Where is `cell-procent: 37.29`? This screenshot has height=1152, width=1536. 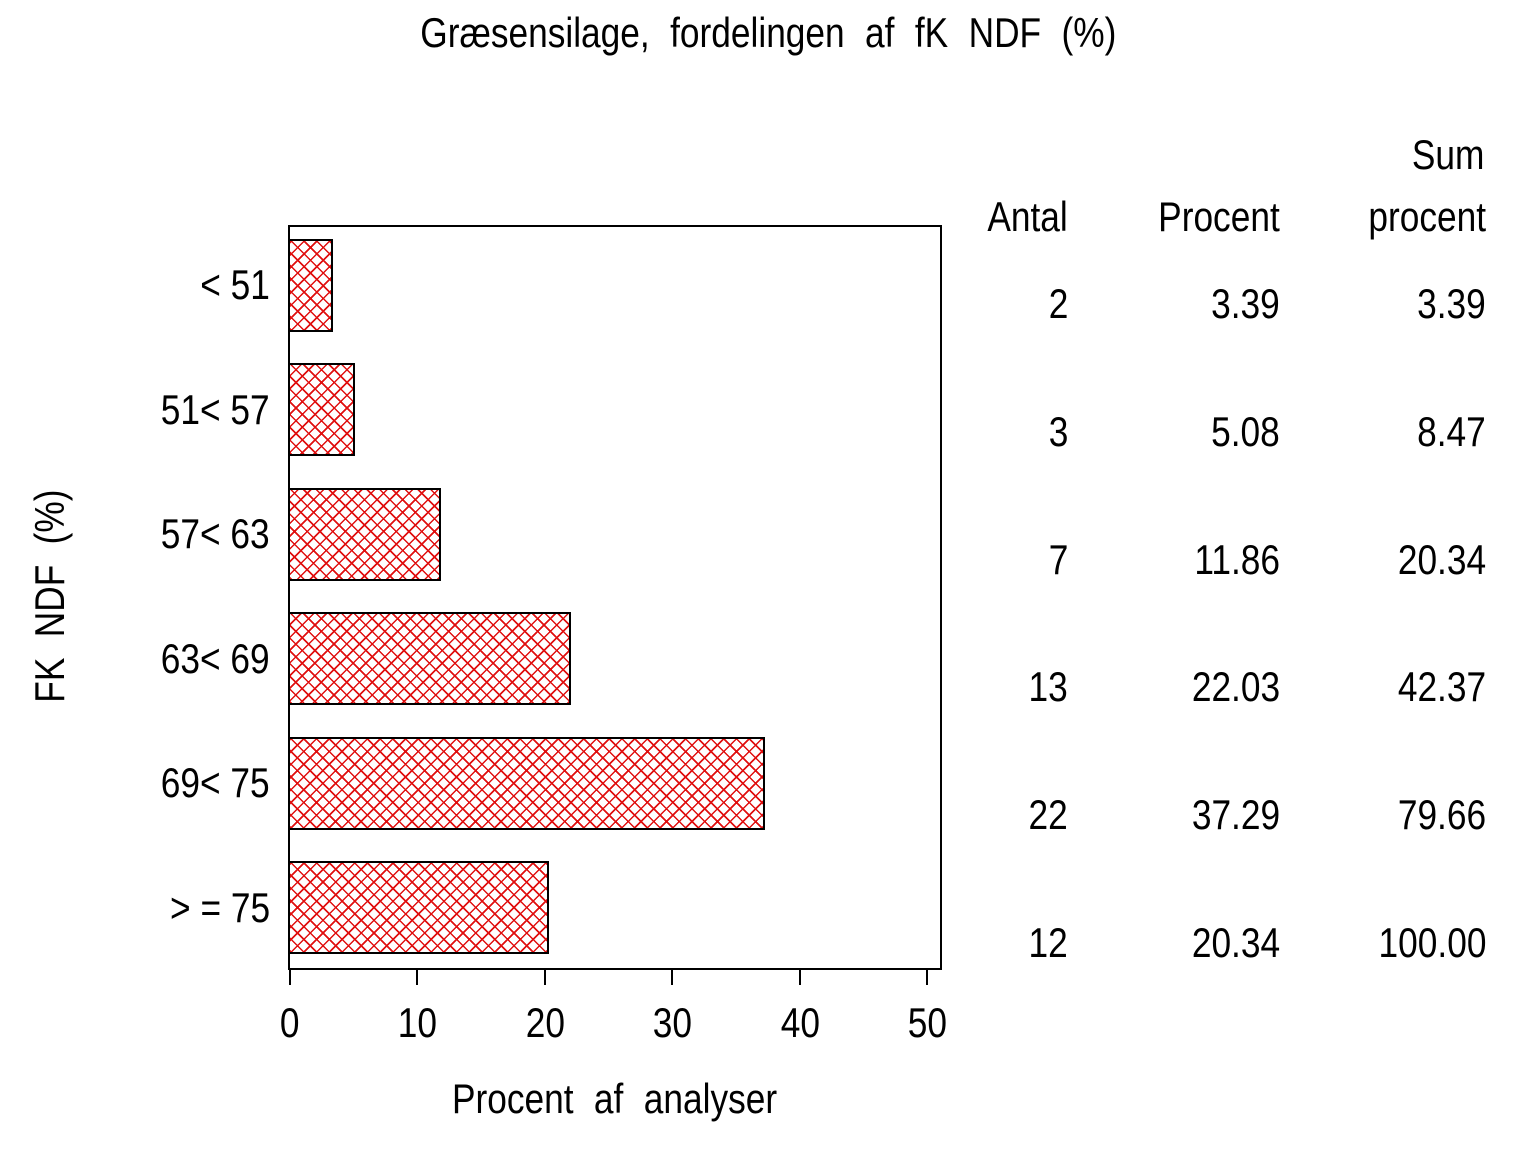 cell-procent: 37.29 is located at coordinates (1235, 814).